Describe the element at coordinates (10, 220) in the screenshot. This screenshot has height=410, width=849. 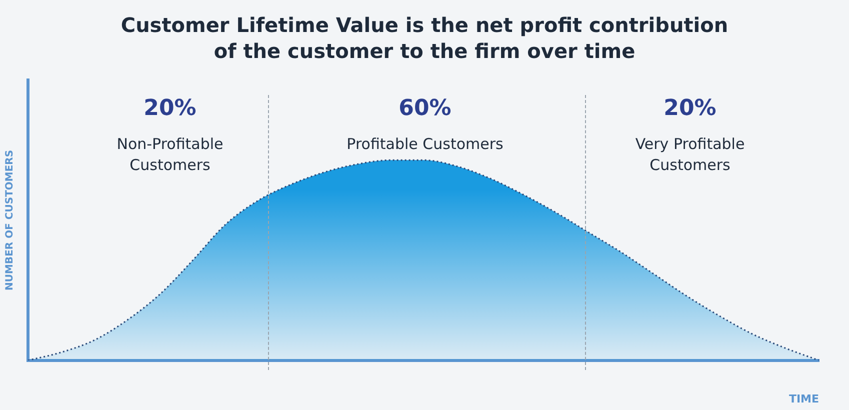
I see `y-axis-title: NUMBER OF CUSTOMERS` at that location.